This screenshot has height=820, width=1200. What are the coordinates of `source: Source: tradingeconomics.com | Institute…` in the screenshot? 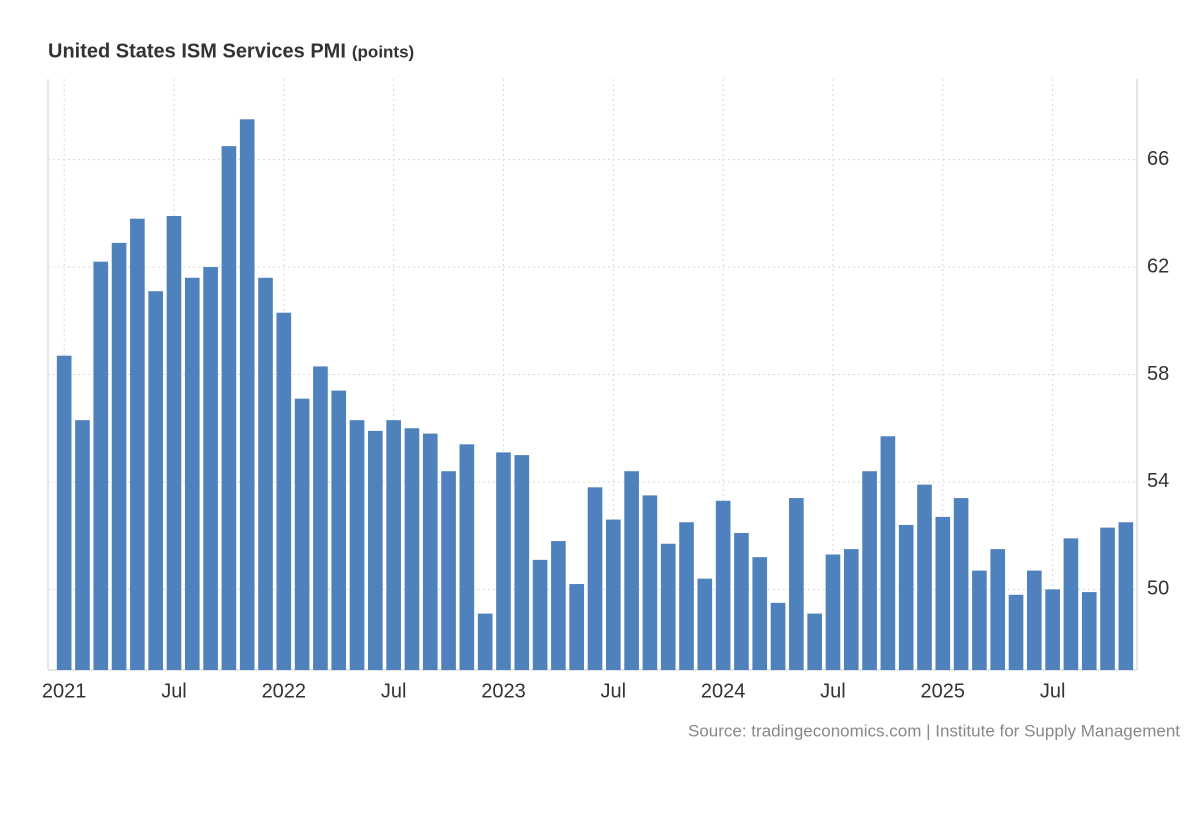 It's located at (934, 730).